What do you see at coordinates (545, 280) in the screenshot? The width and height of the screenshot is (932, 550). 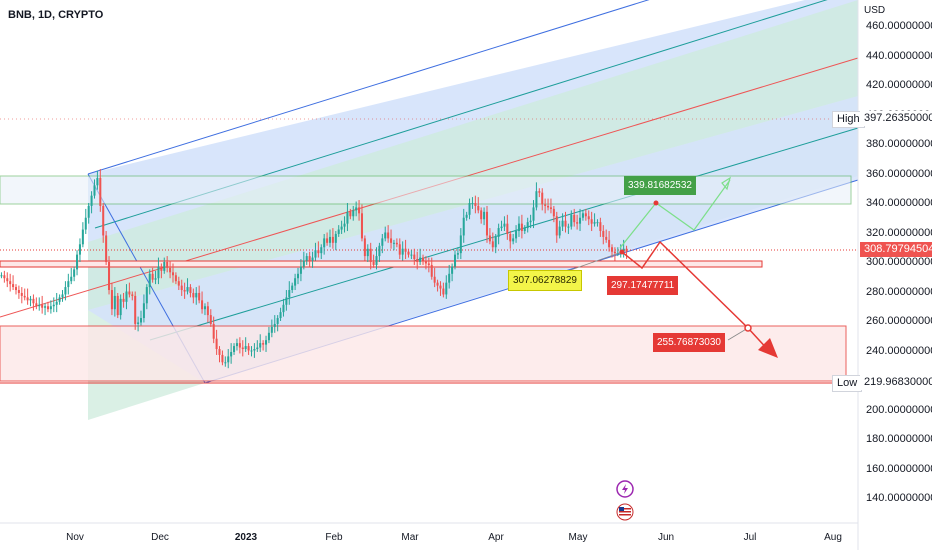 I see `support-mid-label: 307.06278829` at bounding box center [545, 280].